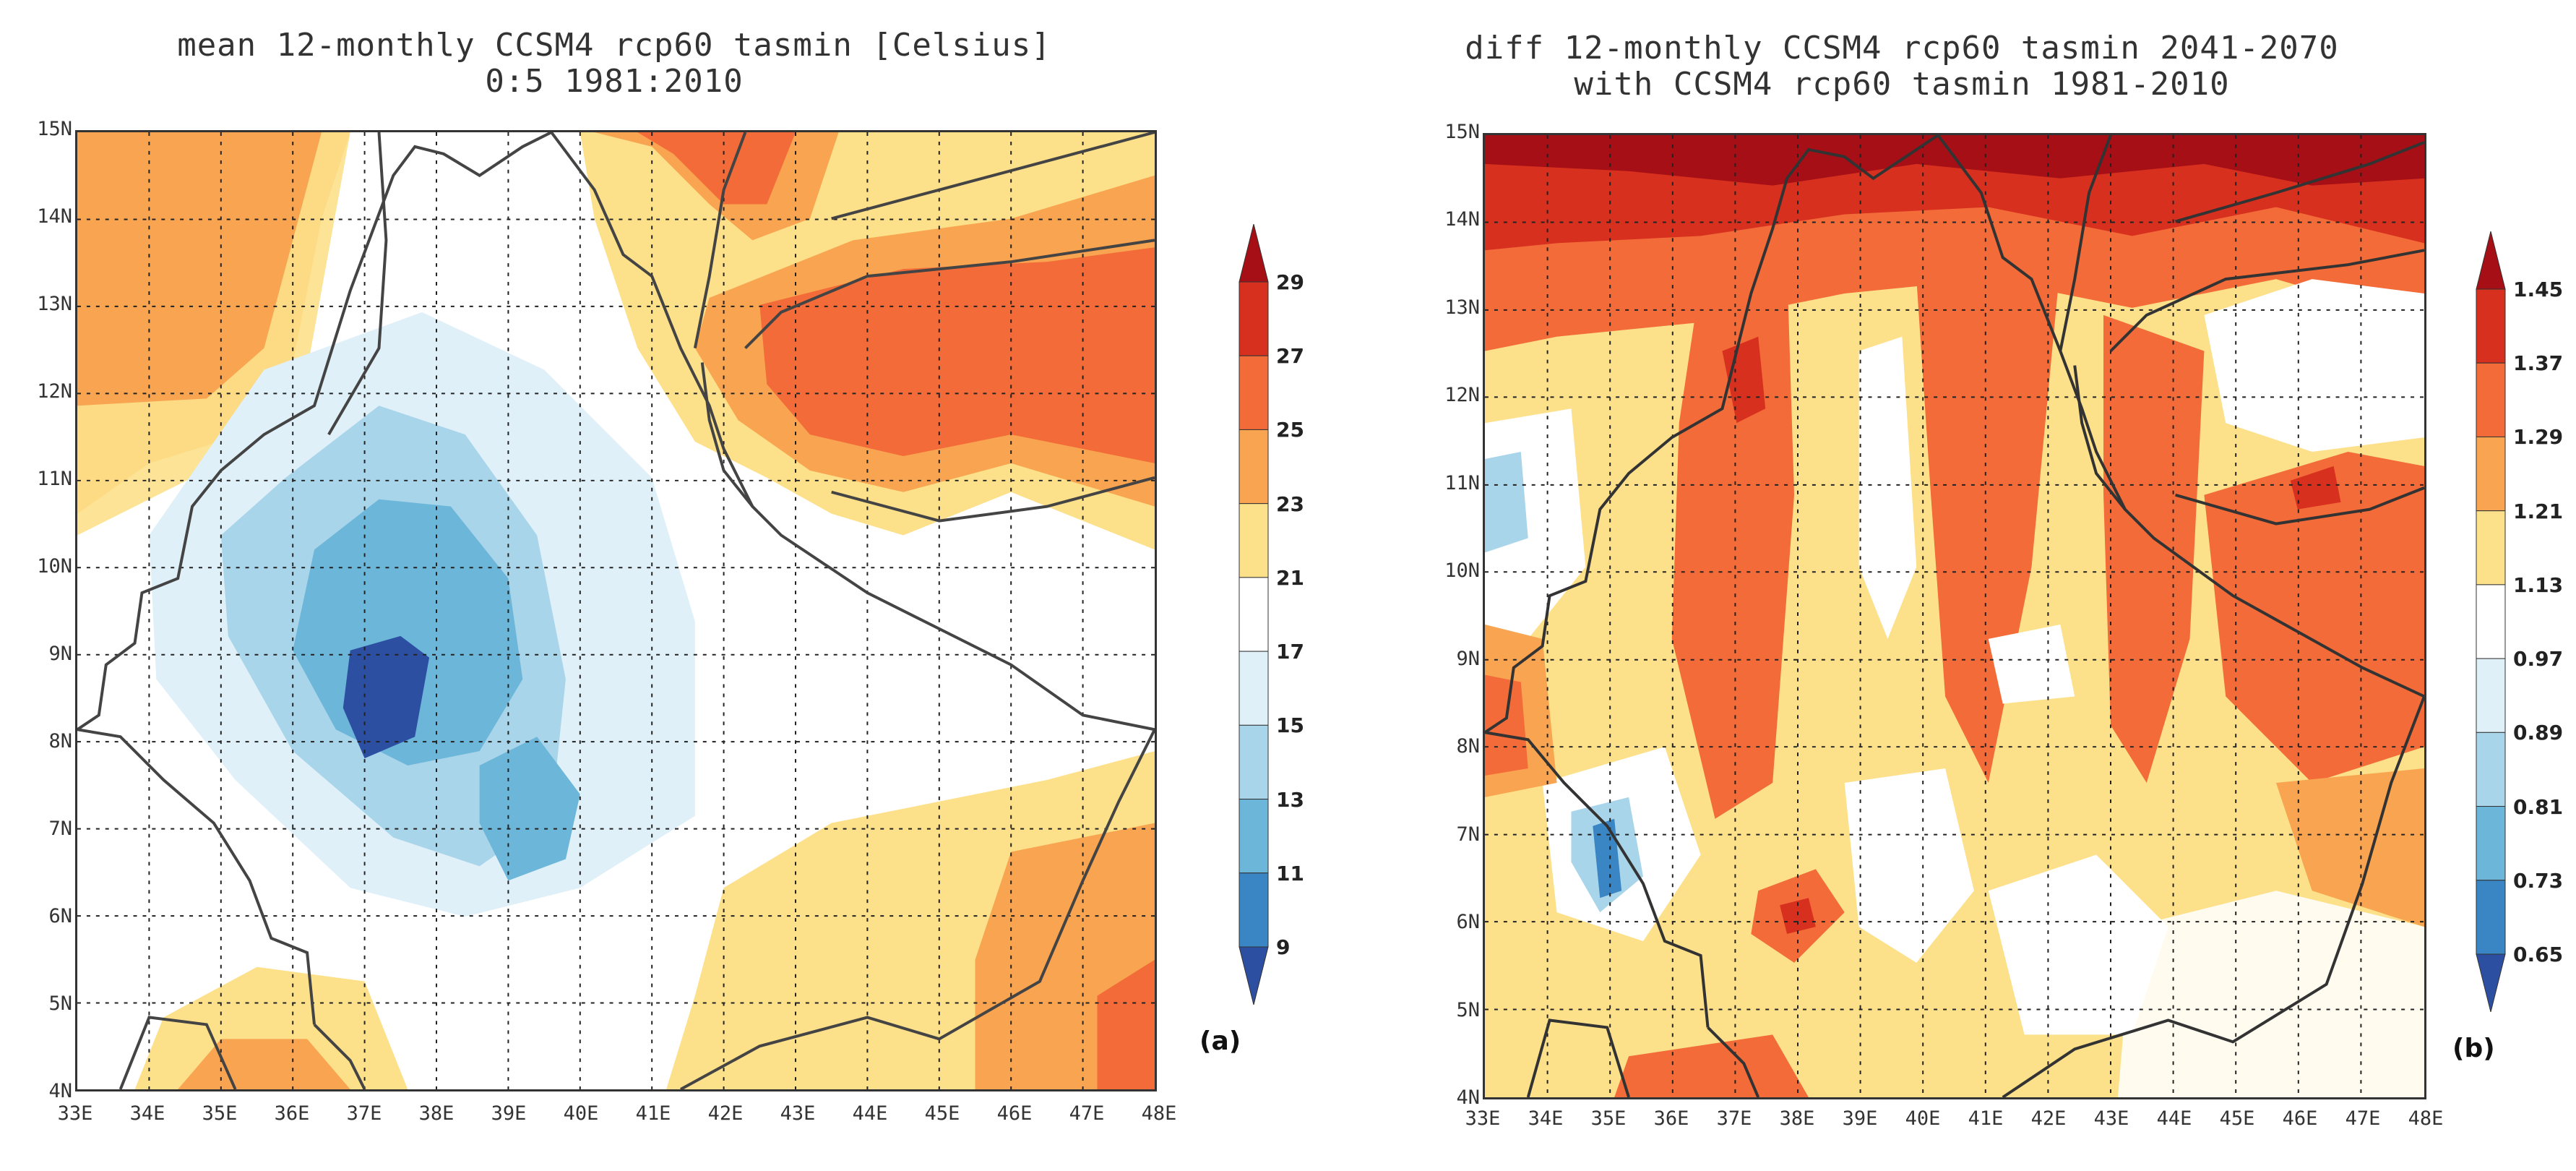  I want to click on colorbar-tick-label: 25, so click(1290, 430).